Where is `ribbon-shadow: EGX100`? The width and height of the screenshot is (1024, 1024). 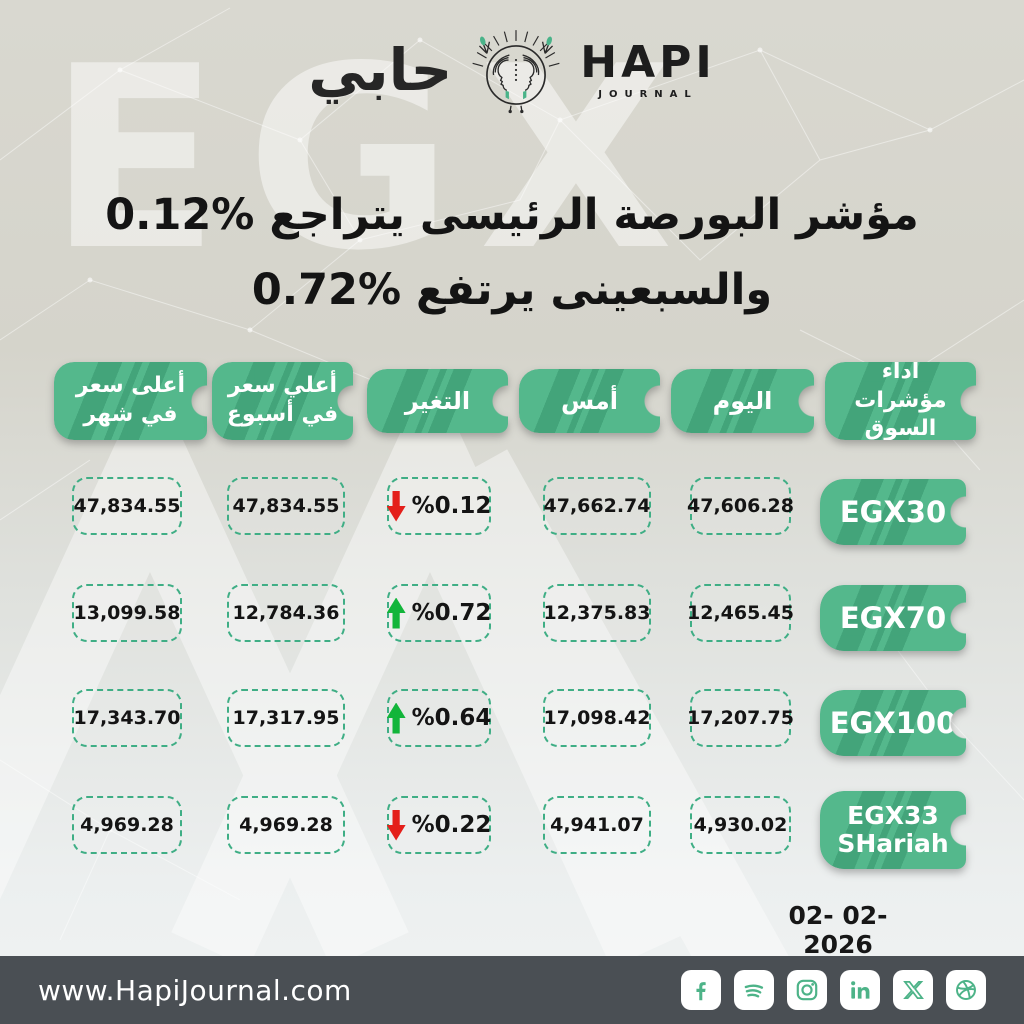 ribbon-shadow: EGX100 is located at coordinates (893, 723).